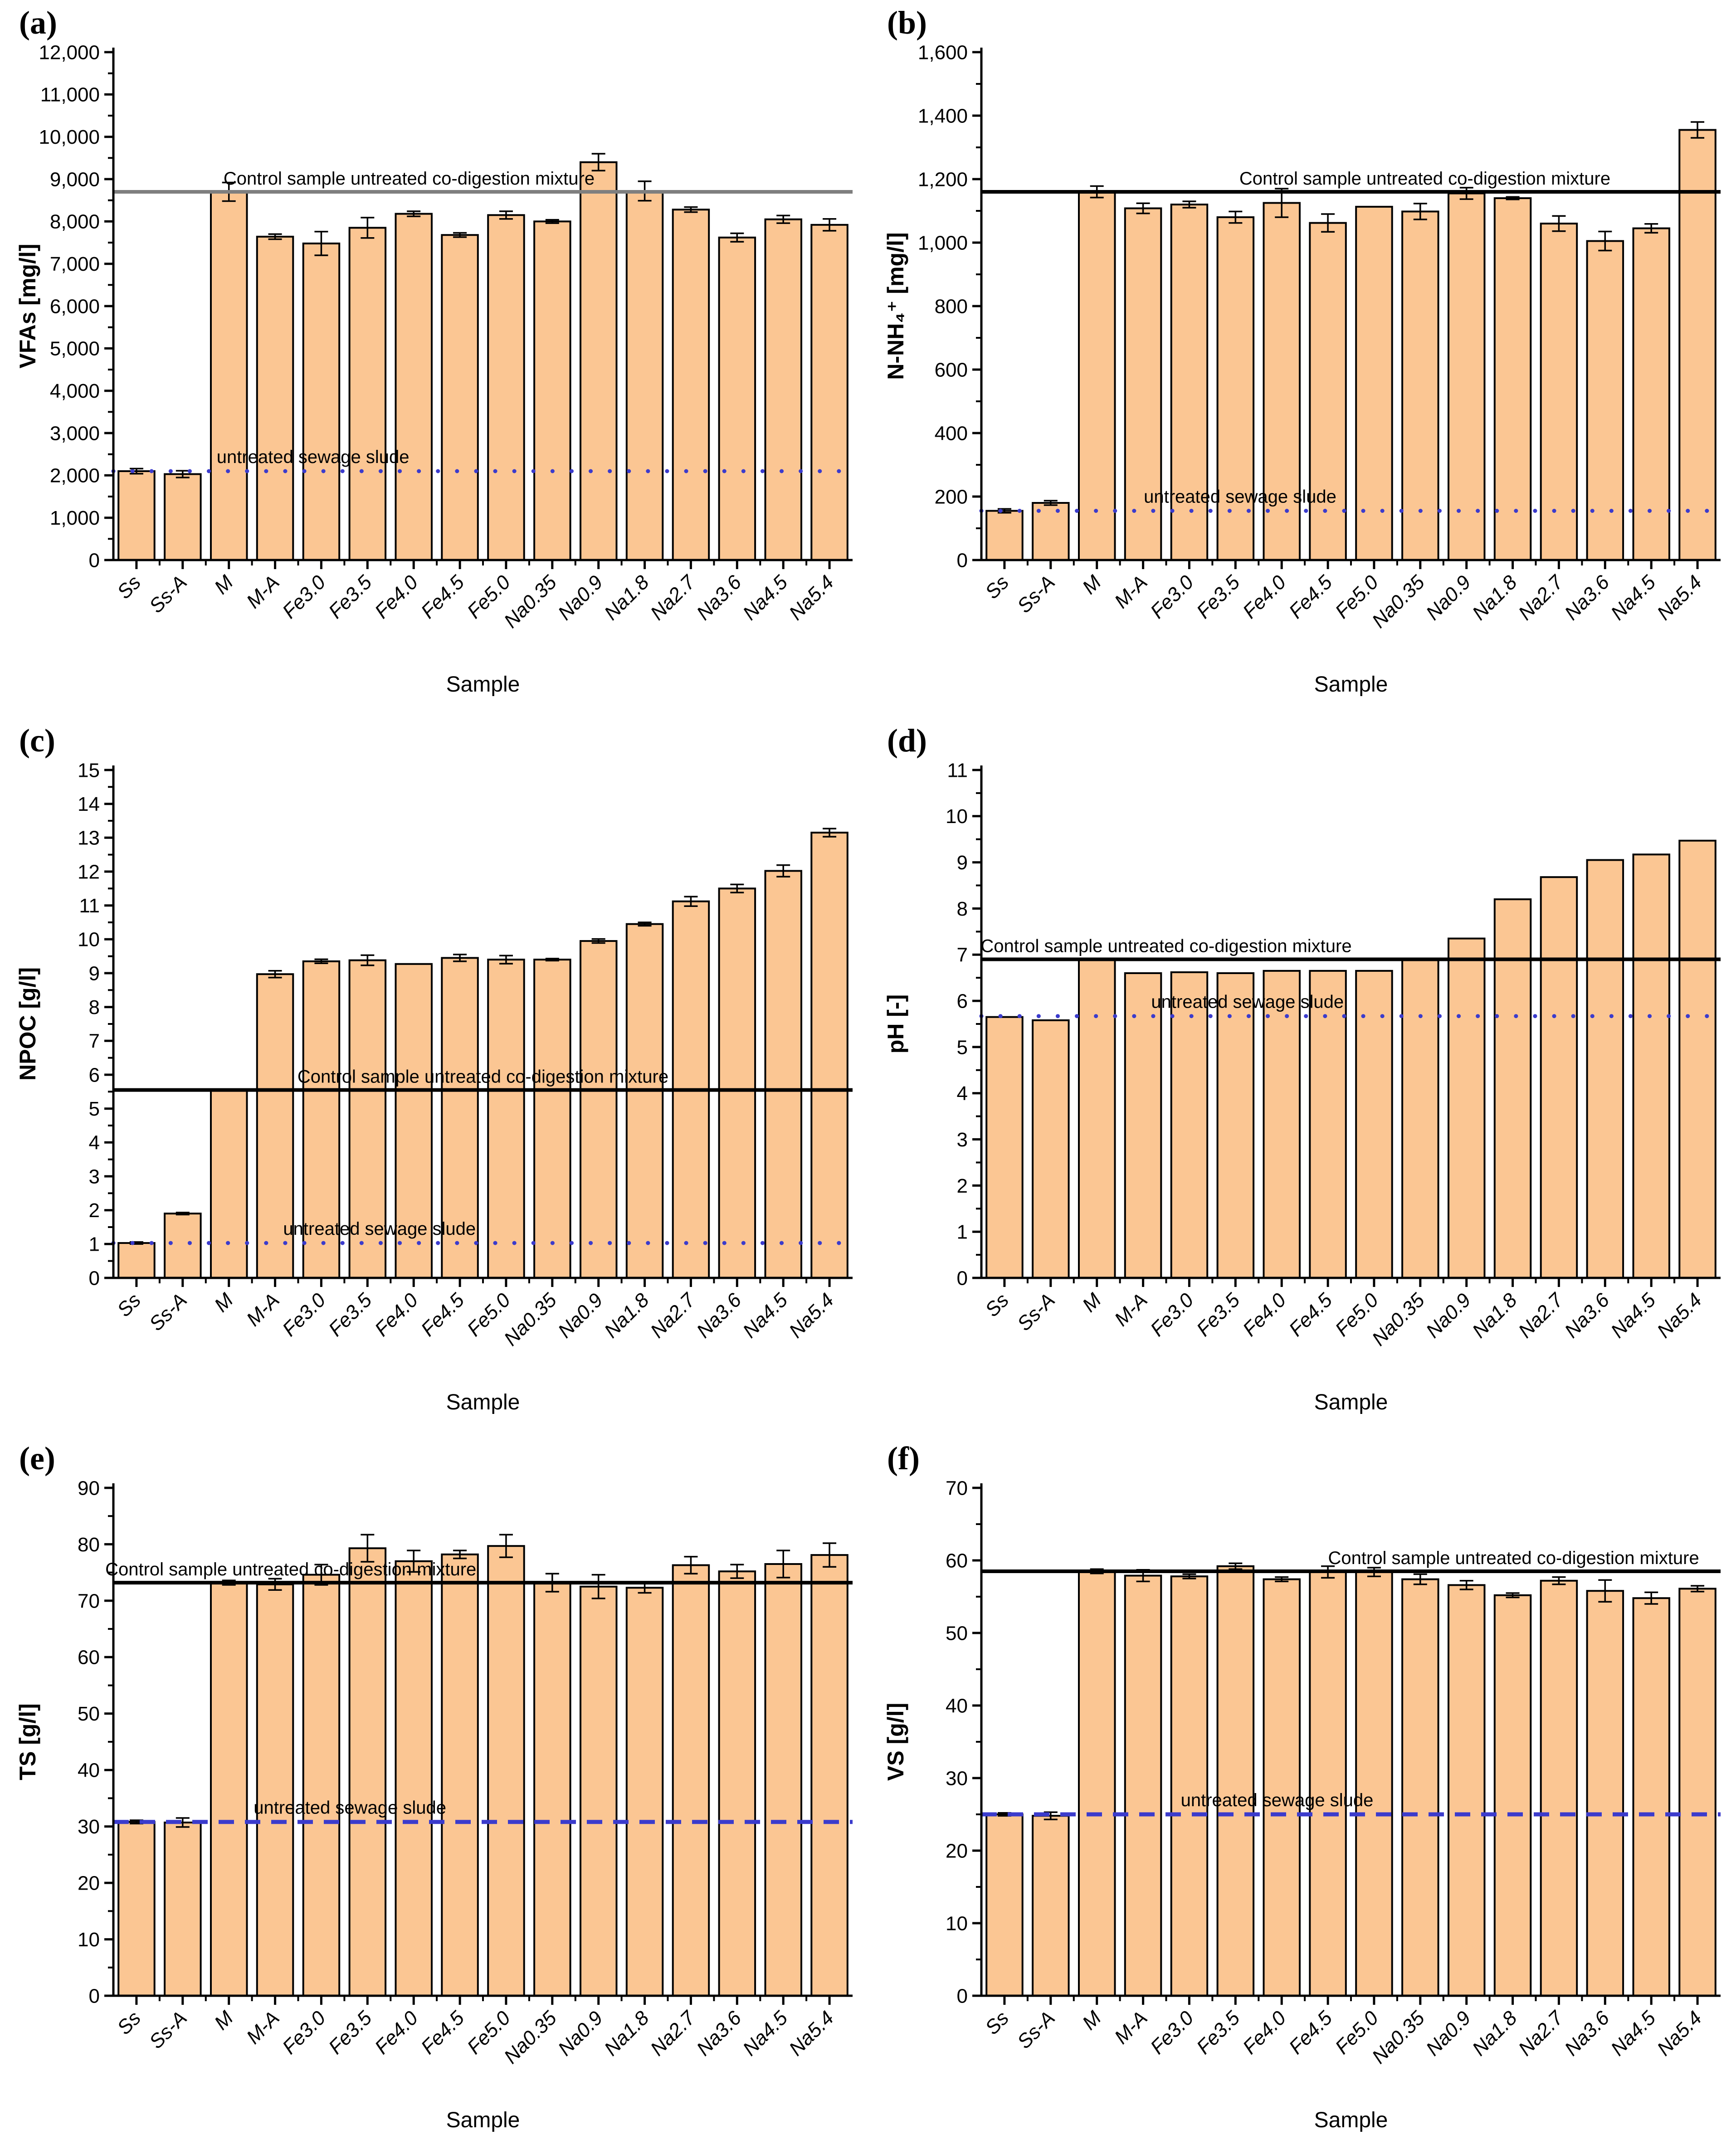 This screenshot has width=1736, height=2154. Describe the element at coordinates (1143, 1125) in the screenshot. I see `bar-M-A` at that location.